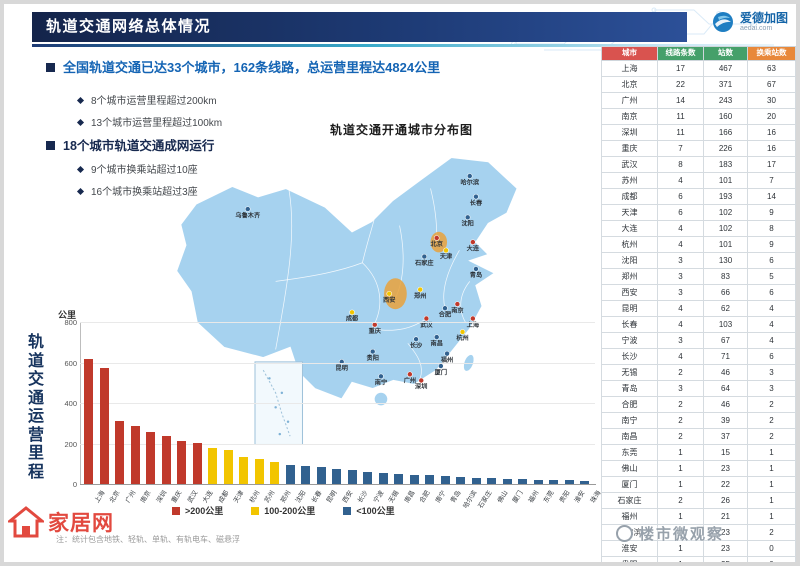  Describe the element at coordinates (680, 84) in the screenshot. I see `table-cell: 22` at that location.